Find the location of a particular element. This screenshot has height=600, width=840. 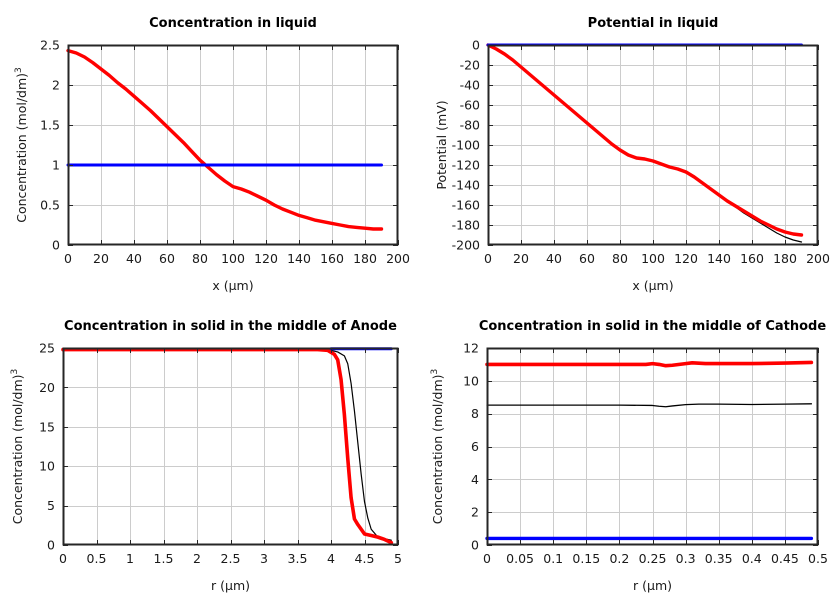

y-tick-label: -100 is located at coordinates (466, 145).